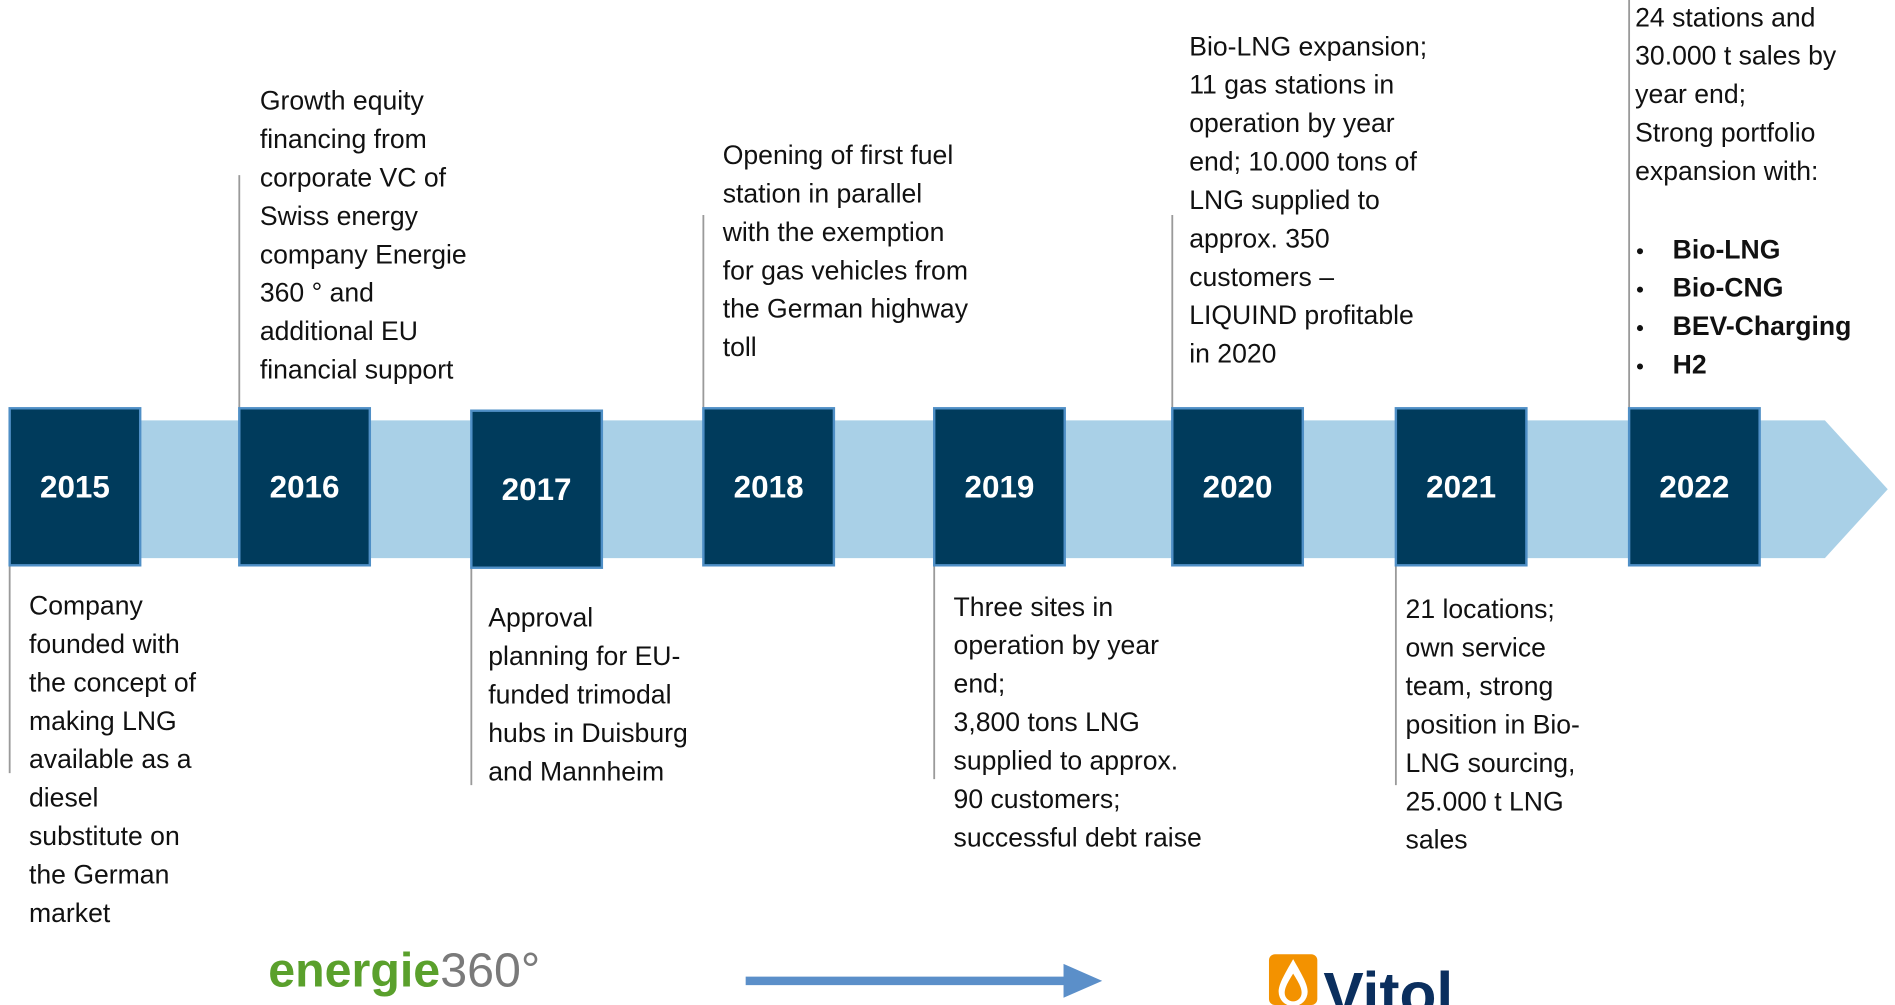  Describe the element at coordinates (1725, 133) in the screenshot. I see `event-text: Strong portfolio` at that location.